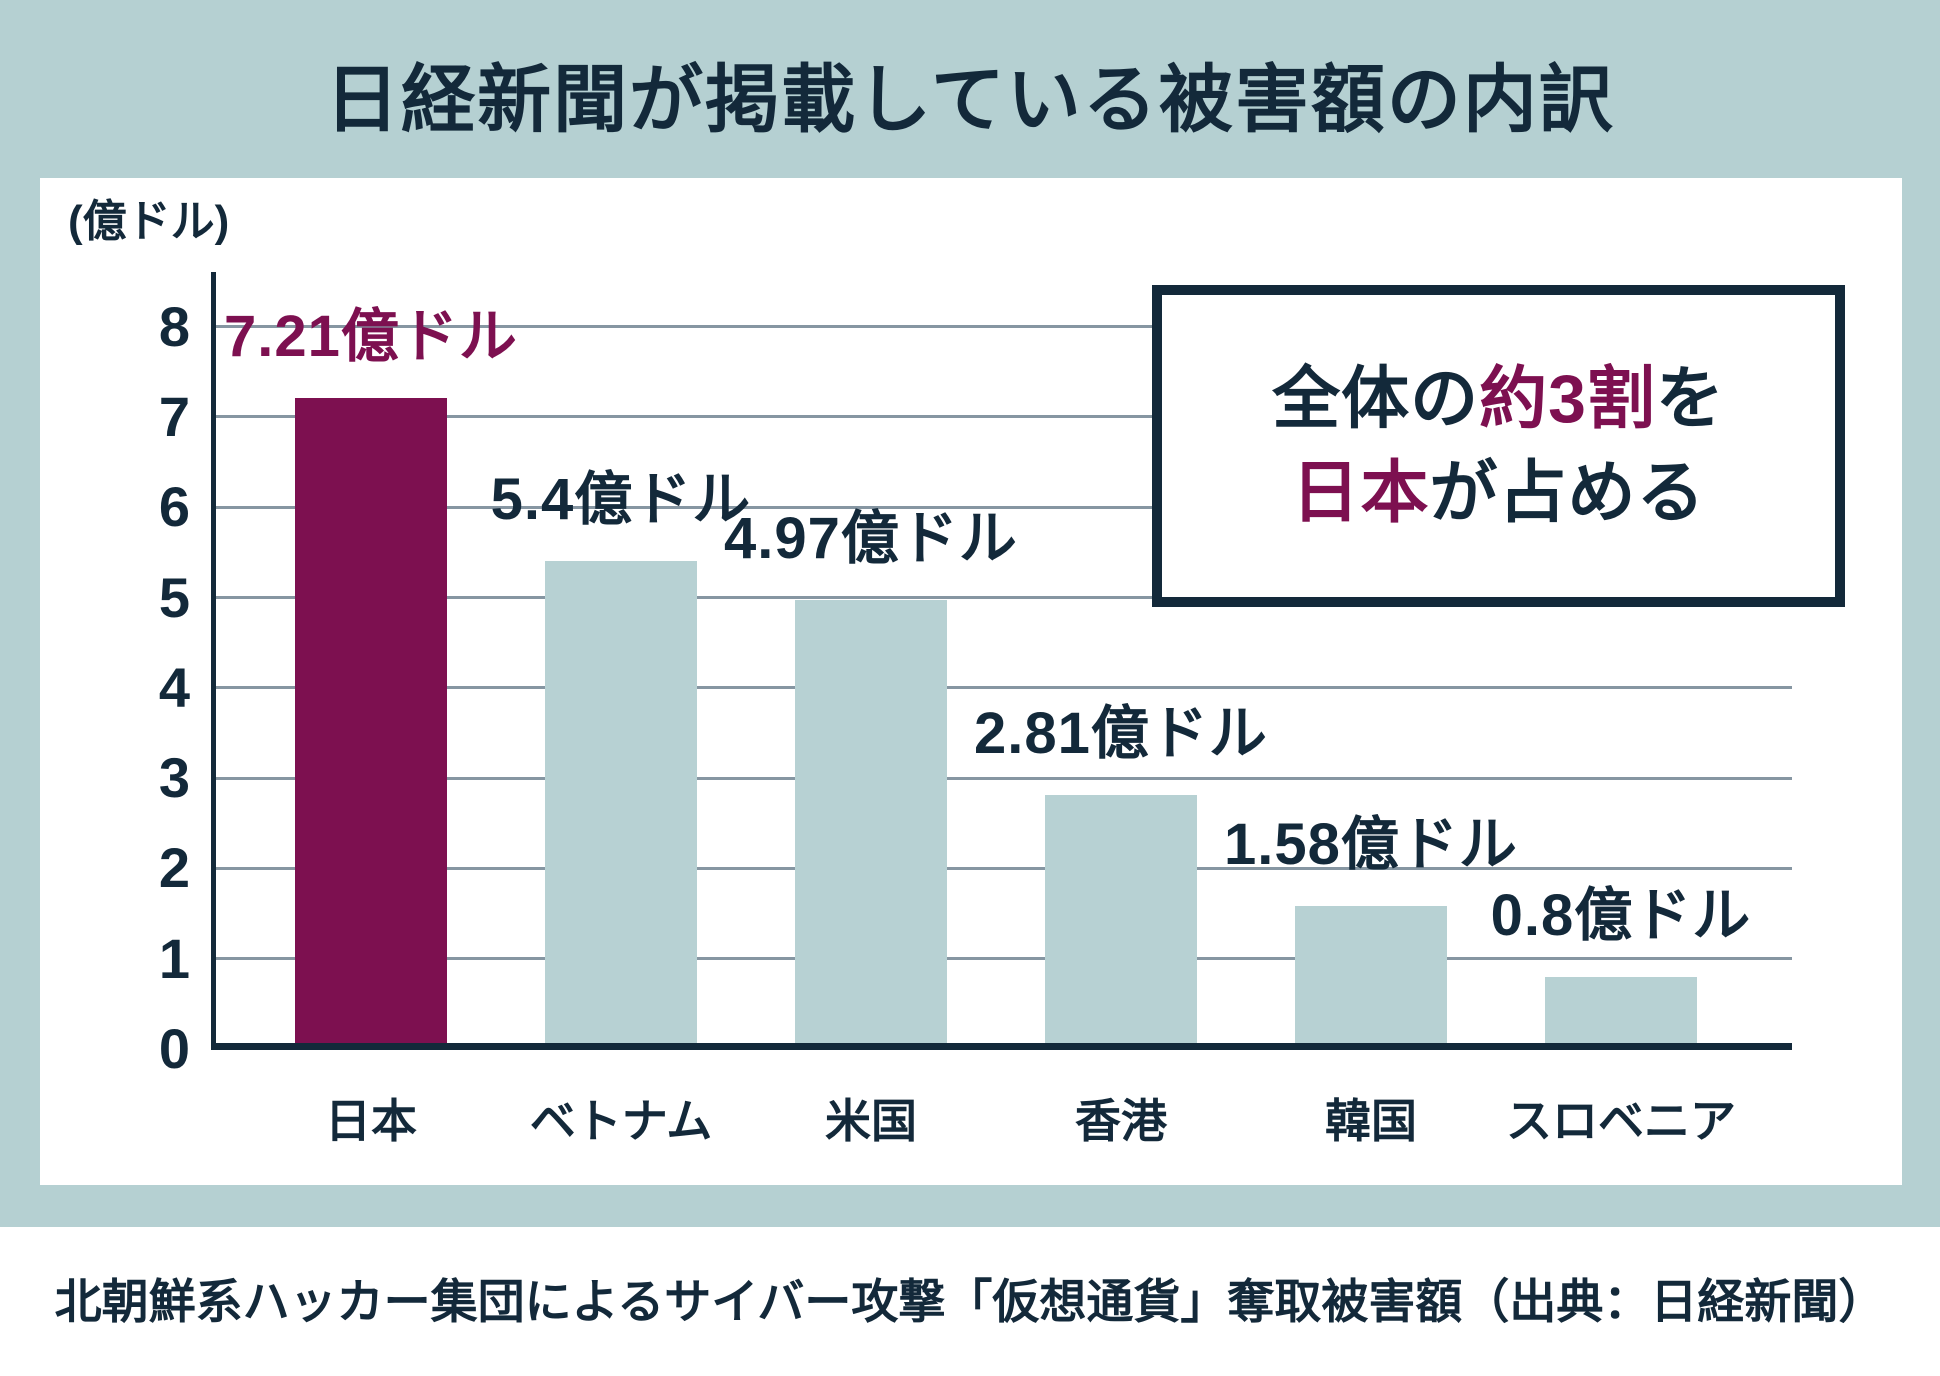  Describe the element at coordinates (1121, 920) in the screenshot. I see `bar-香港` at that location.